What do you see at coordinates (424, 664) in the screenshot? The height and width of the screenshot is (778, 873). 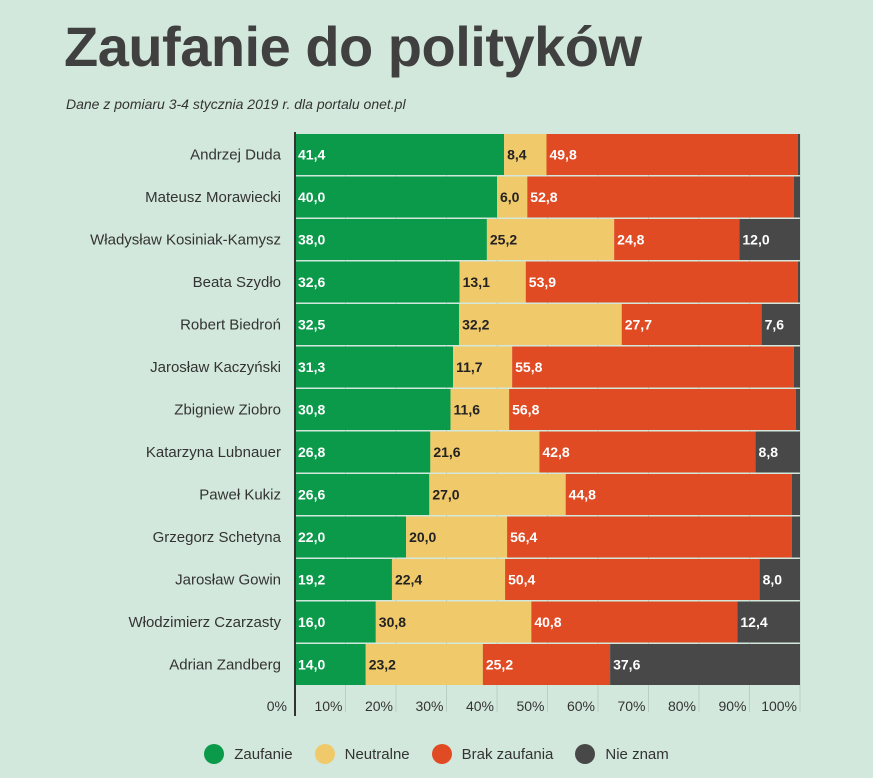 I see `bar-neutralne-adrian-zandberg` at bounding box center [424, 664].